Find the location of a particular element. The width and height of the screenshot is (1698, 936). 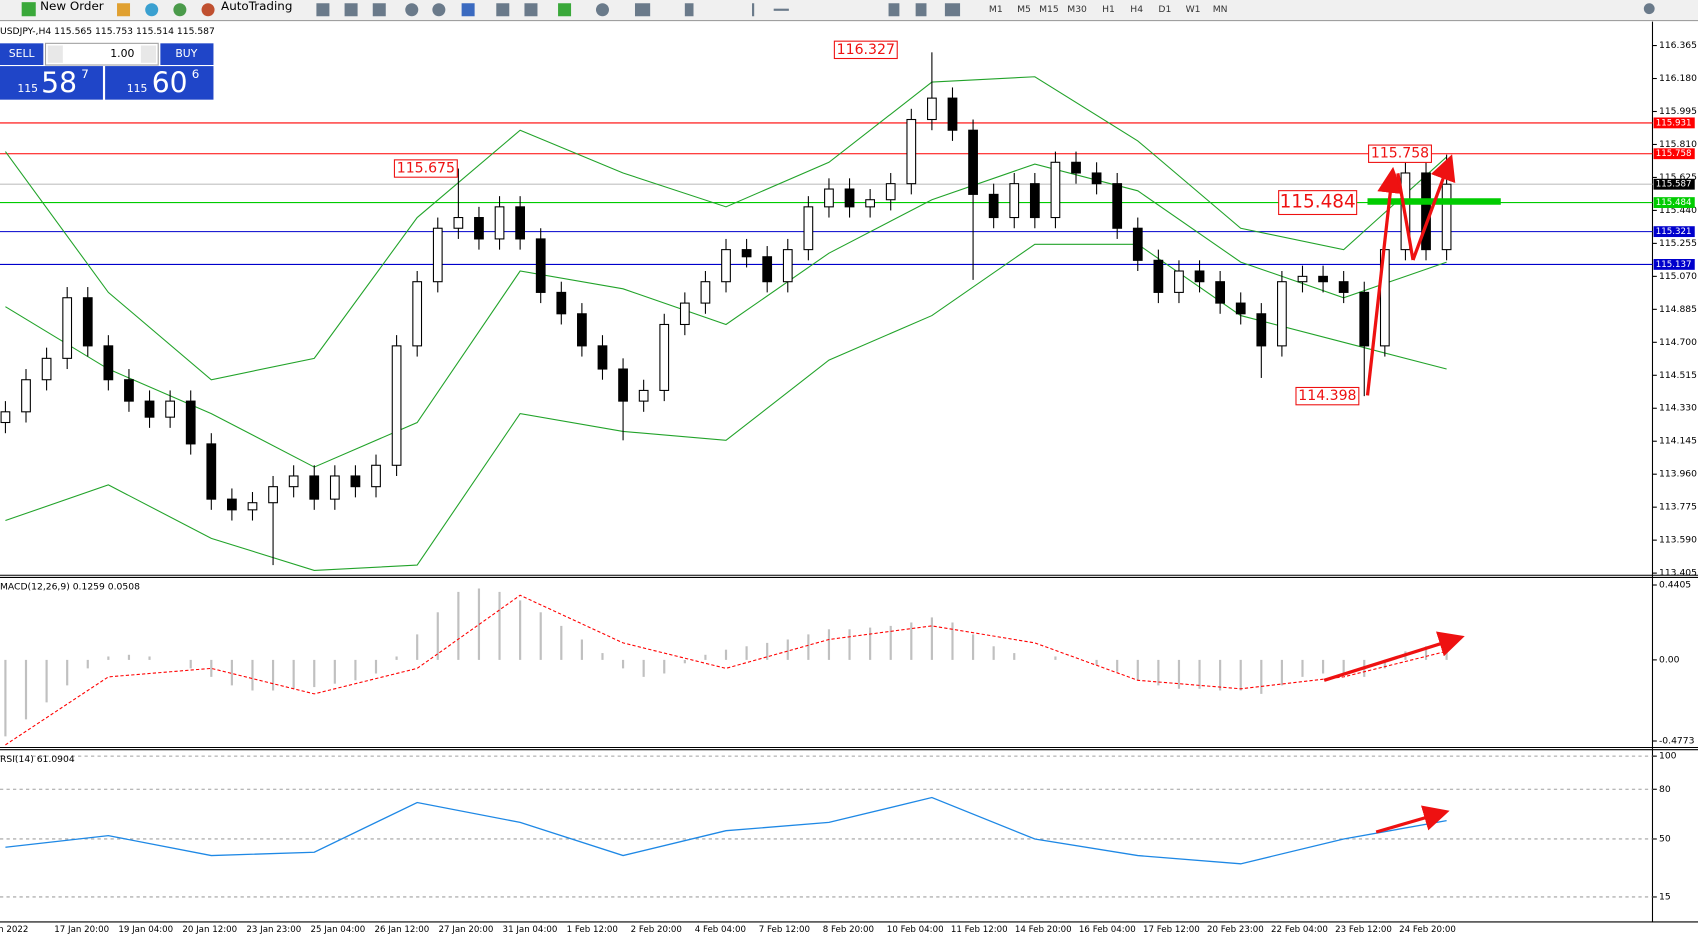

y-tick-label: 0.00 is located at coordinates (1669, 659).